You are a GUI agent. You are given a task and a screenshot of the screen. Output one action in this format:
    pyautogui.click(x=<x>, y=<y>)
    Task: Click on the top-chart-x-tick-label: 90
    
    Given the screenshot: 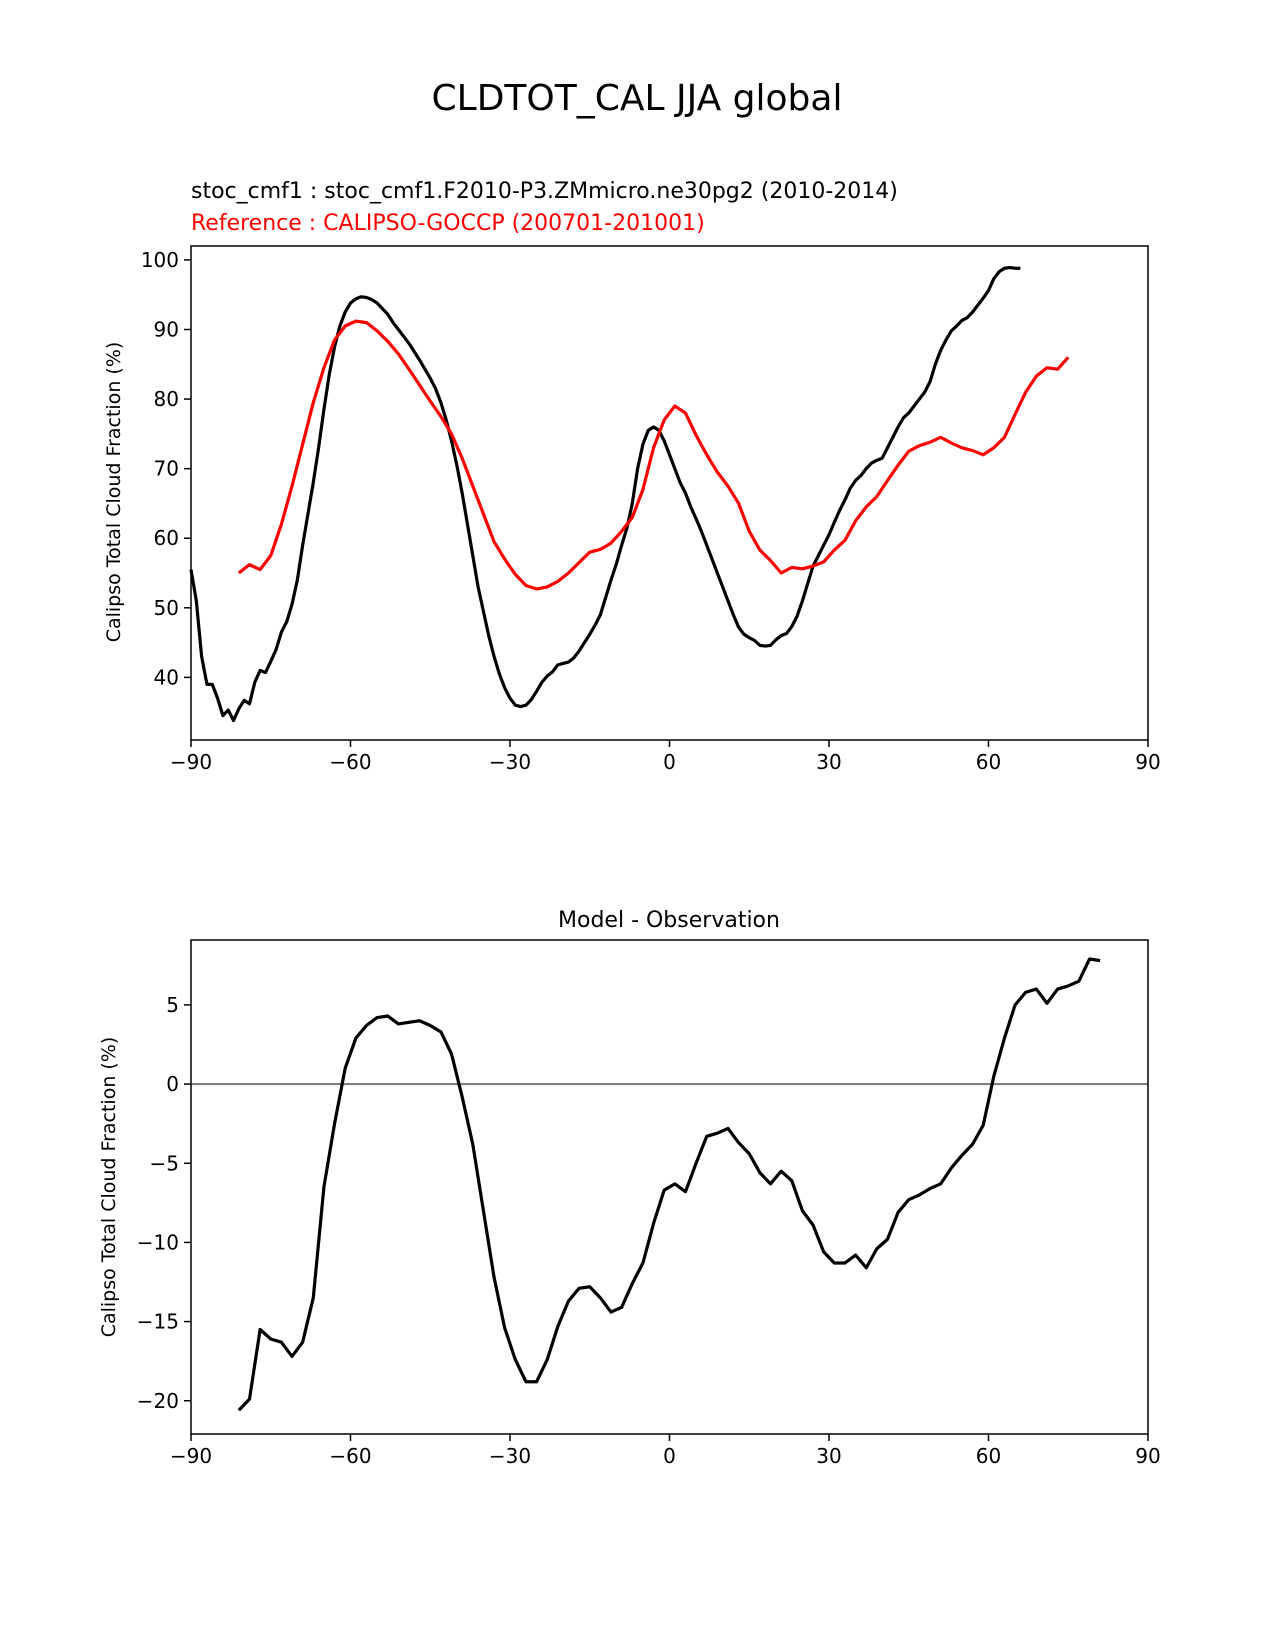 What is the action you would take?
    pyautogui.click(x=1147, y=762)
    